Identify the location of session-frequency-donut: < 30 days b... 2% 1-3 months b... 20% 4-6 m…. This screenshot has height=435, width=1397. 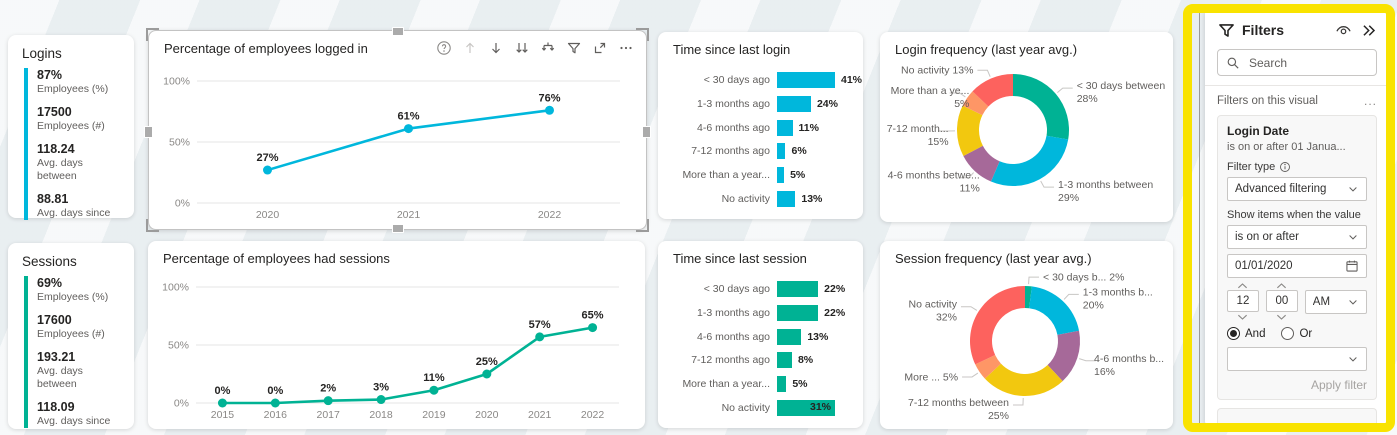
(1026, 348).